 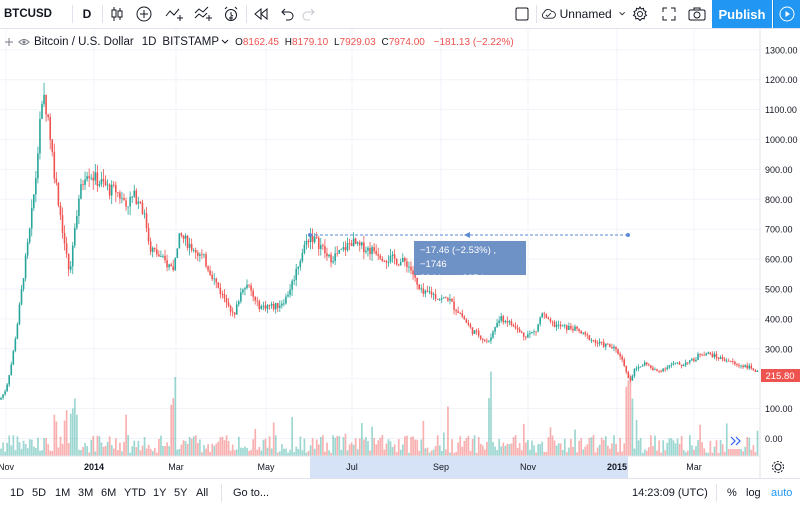 I want to click on redo-button, so click(x=309, y=14).